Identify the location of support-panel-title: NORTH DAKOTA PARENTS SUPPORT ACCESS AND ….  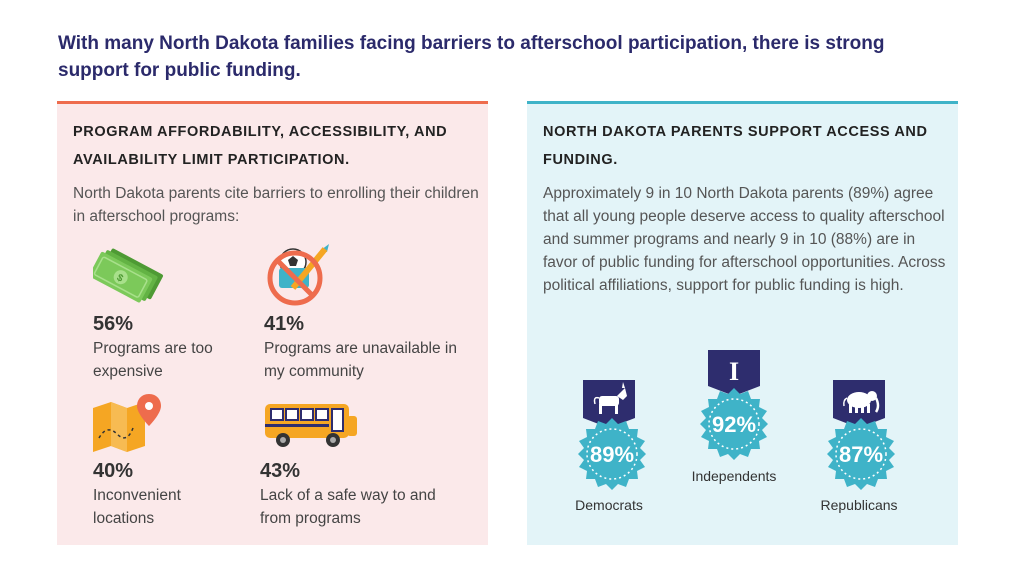
(735, 146).